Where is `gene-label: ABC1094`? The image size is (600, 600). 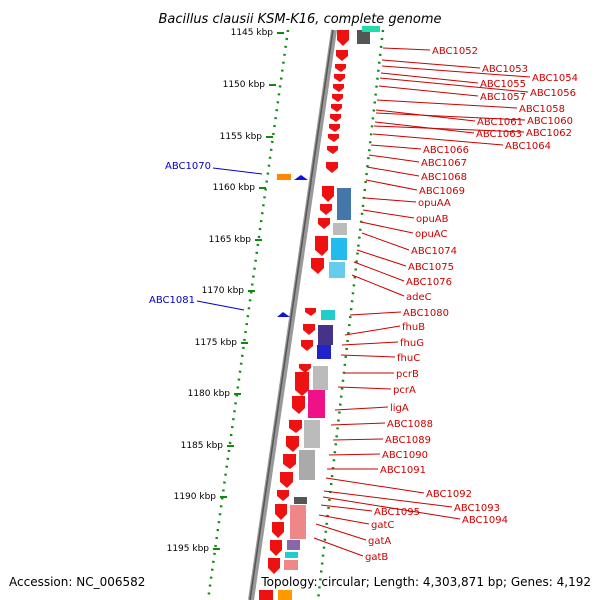
gene-label: ABC1094 is located at coordinates (485, 520).